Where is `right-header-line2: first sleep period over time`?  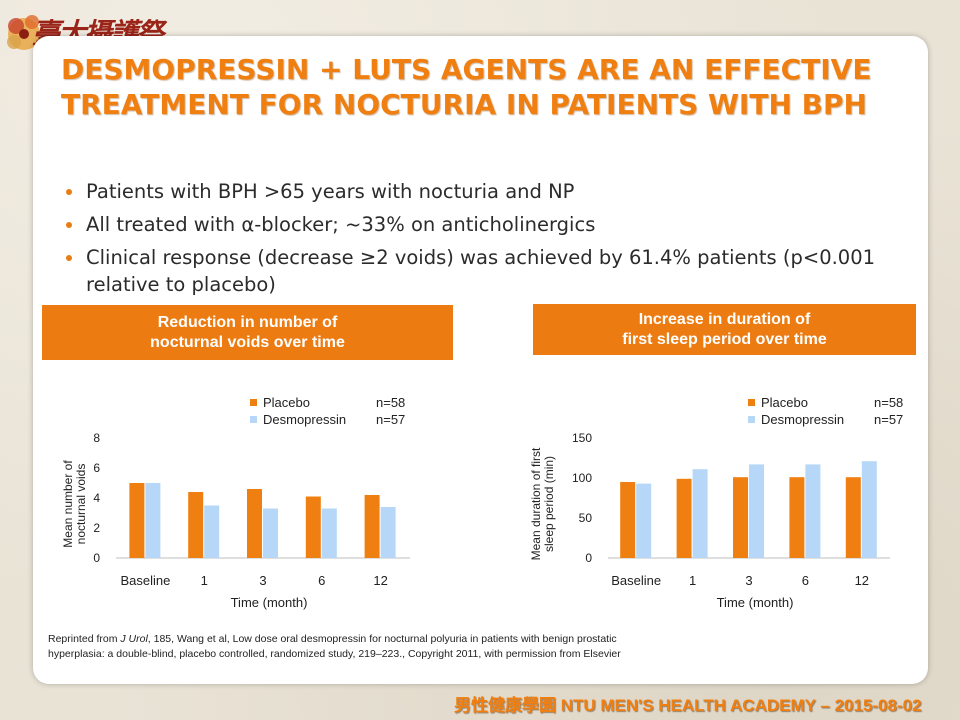 right-header-line2: first sleep period over time is located at coordinates (724, 339).